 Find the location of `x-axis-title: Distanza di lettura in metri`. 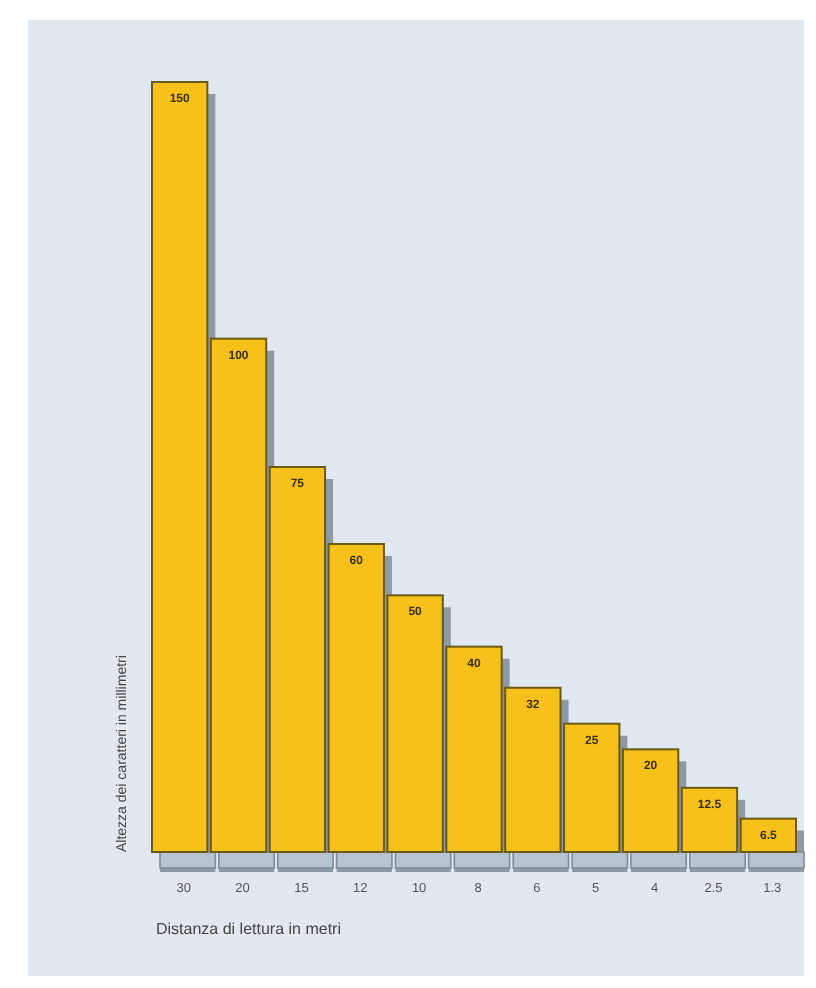

x-axis-title: Distanza di lettura in metri is located at coordinates (249, 929).